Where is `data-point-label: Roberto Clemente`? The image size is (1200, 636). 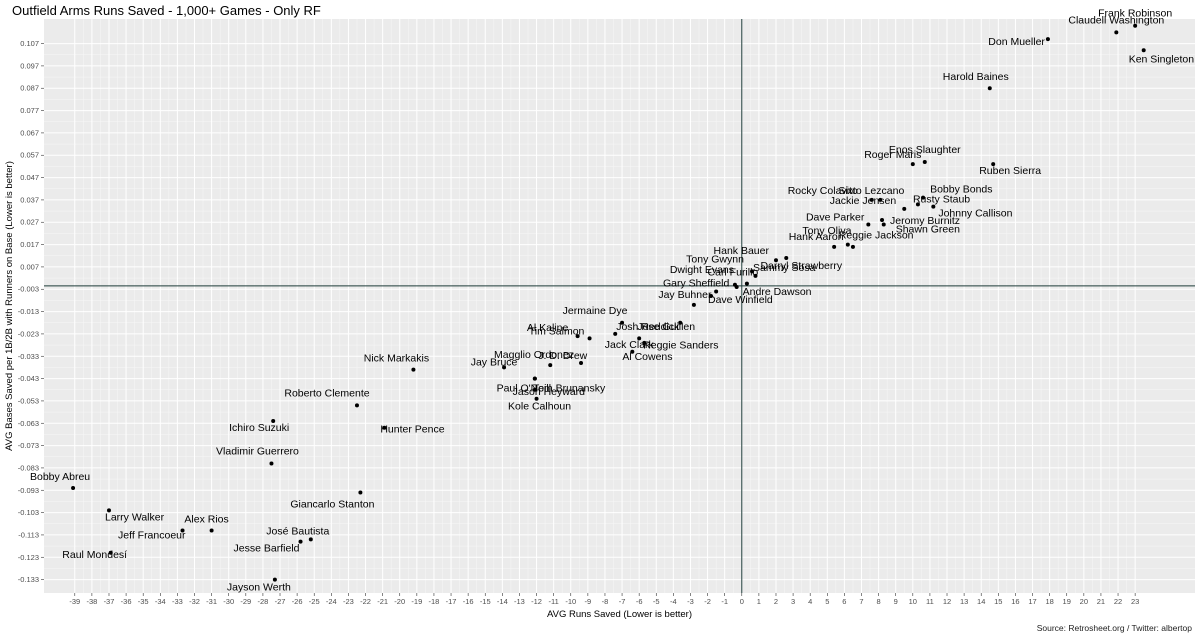 data-point-label: Roberto Clemente is located at coordinates (326, 393).